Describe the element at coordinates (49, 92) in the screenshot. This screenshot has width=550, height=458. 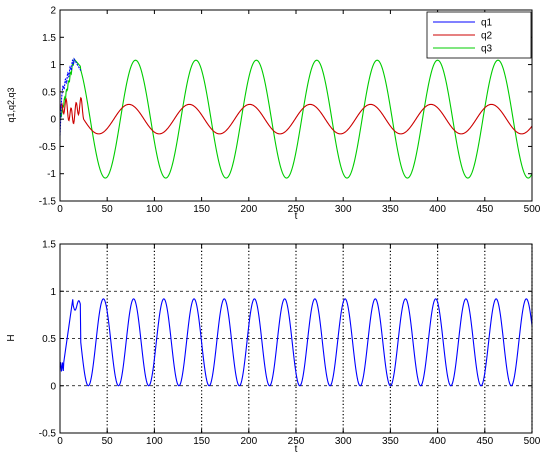
I see `top-ytick-label: 0.5` at that location.